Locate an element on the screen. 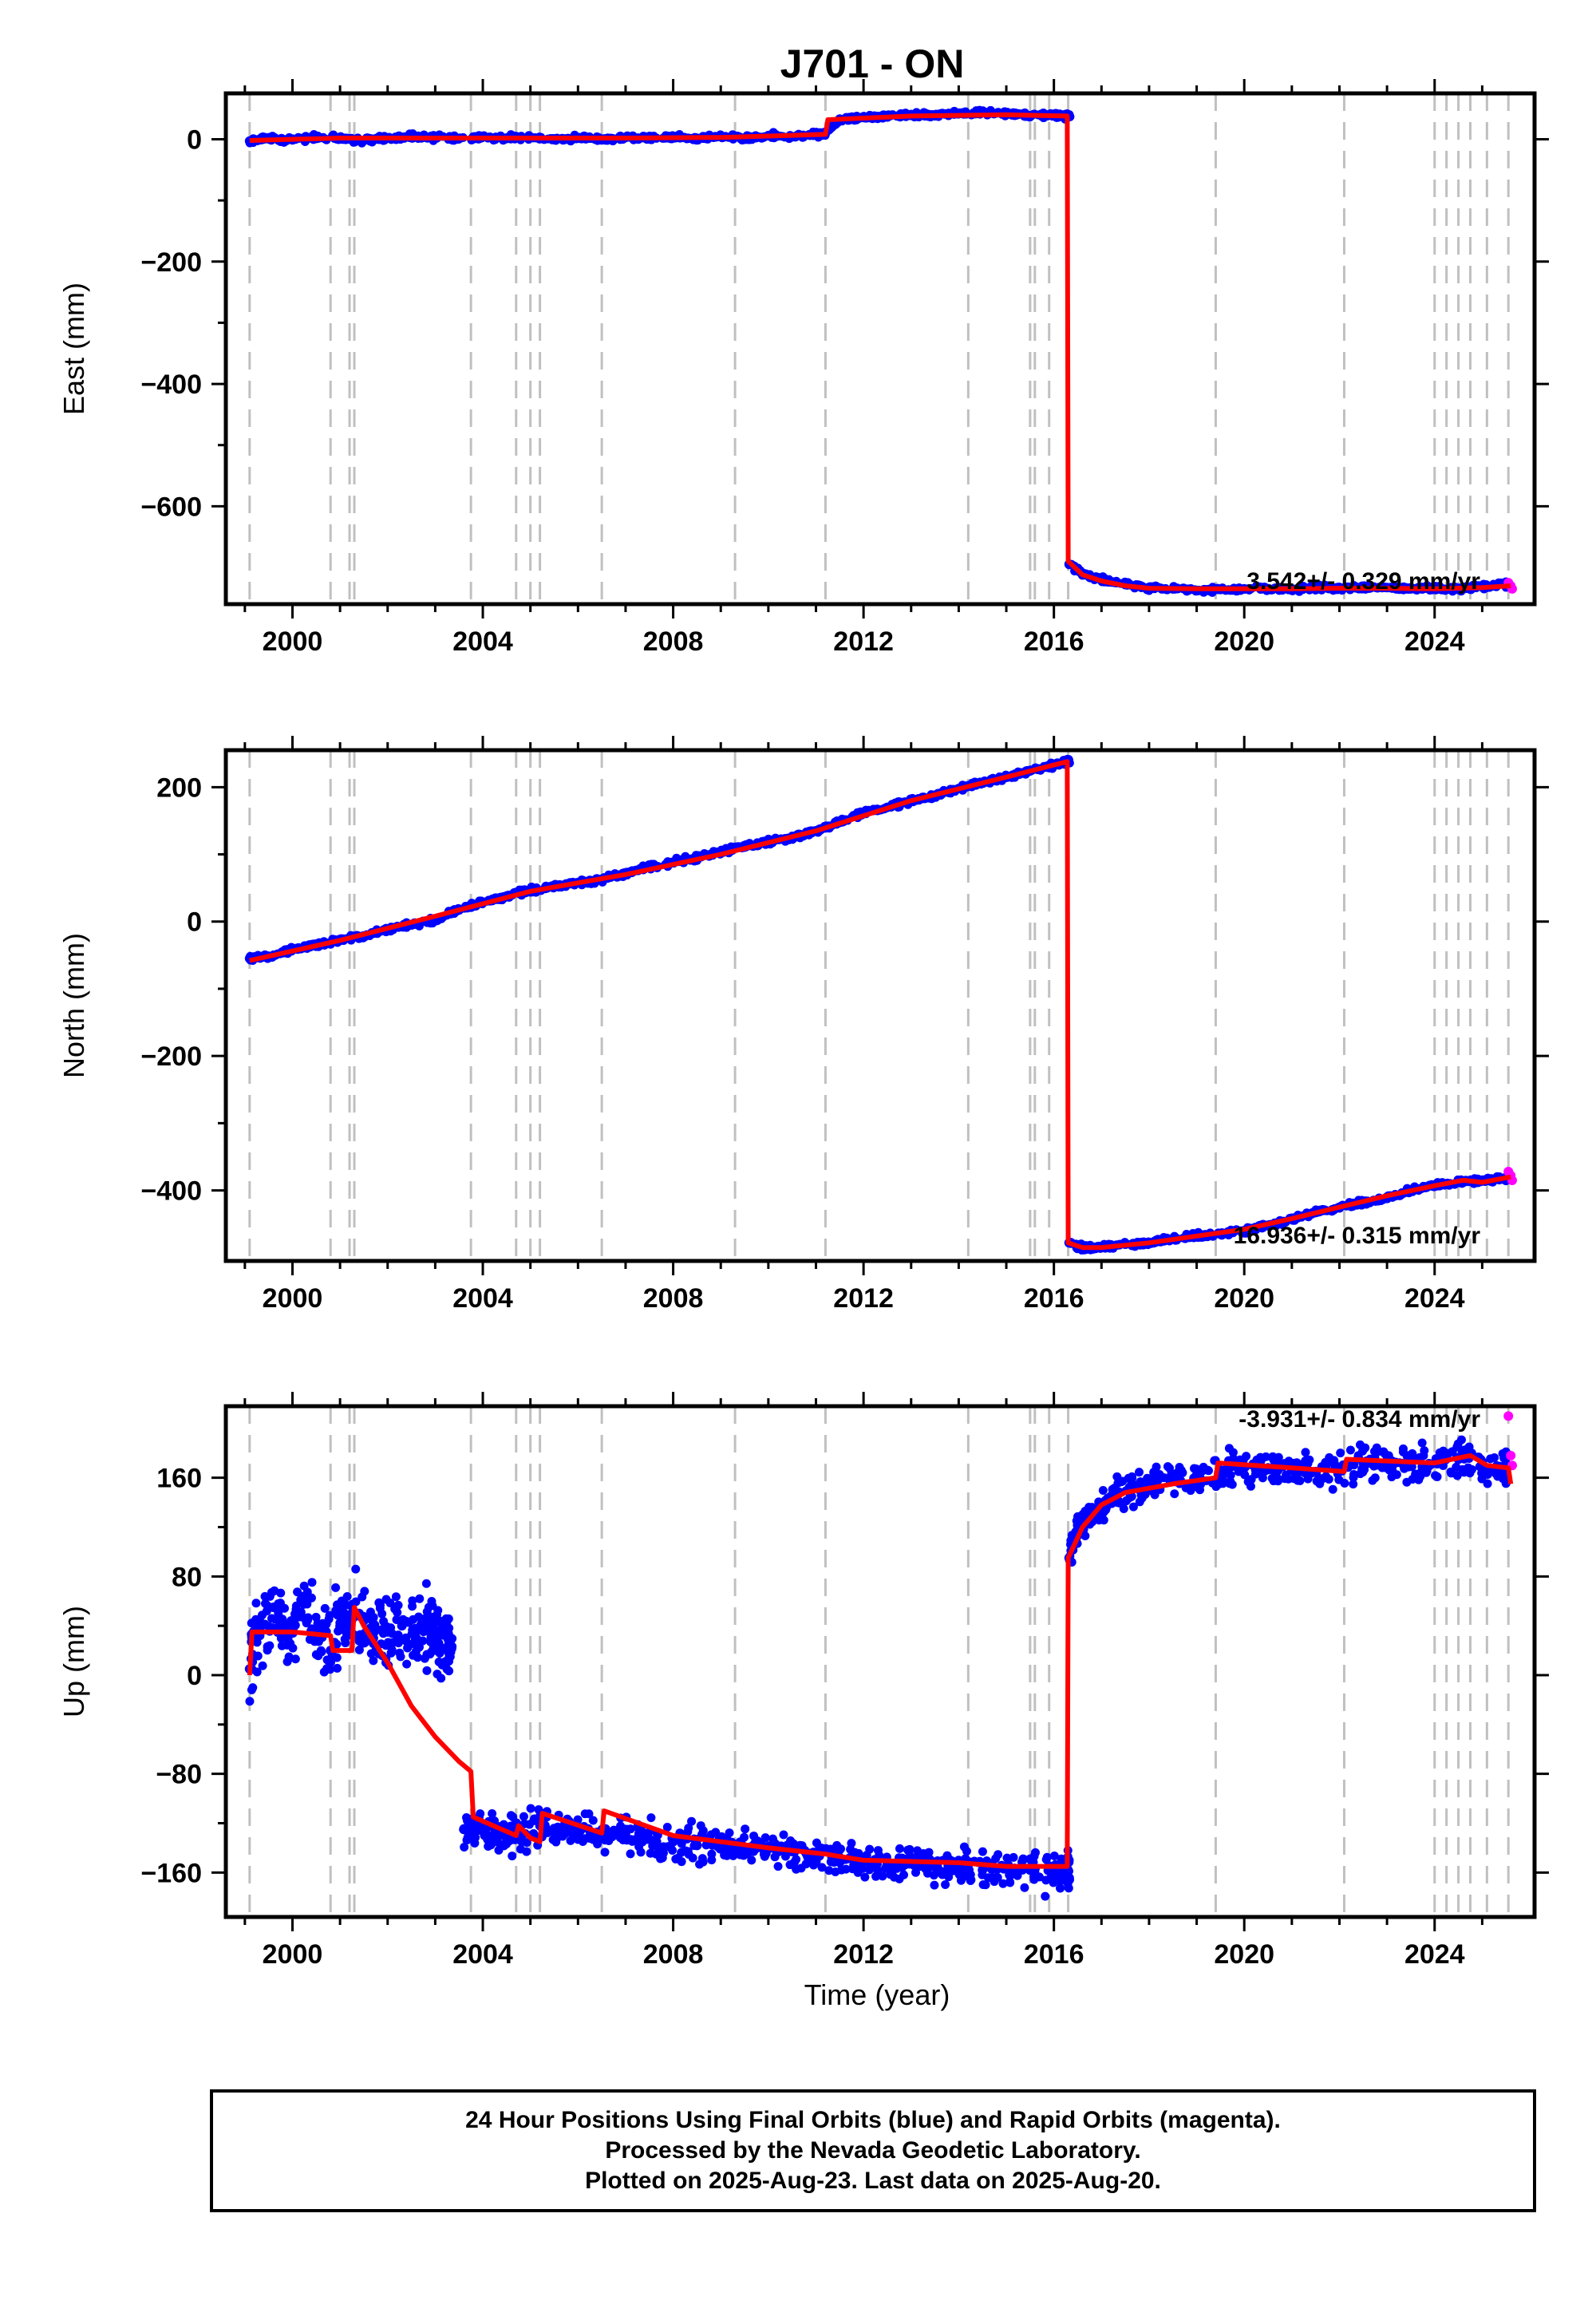  model-line is located at coordinates (880, 1660).